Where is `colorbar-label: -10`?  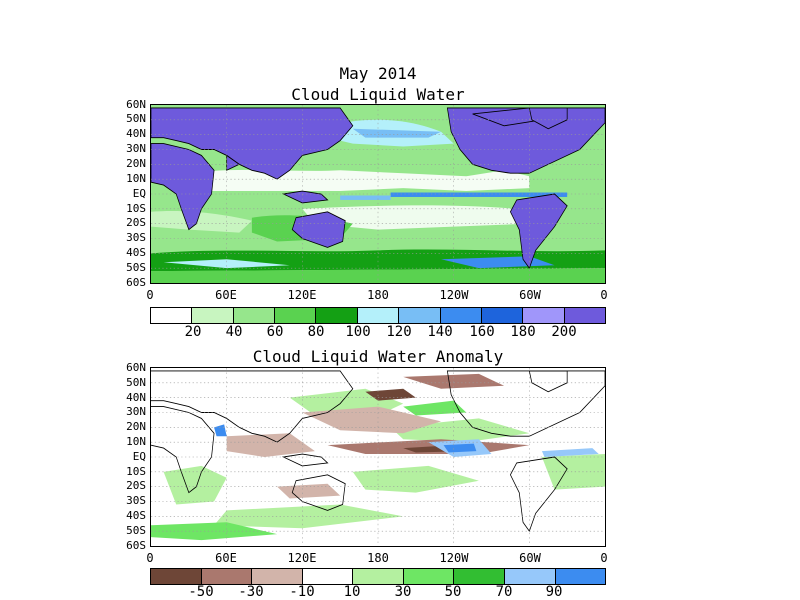
colorbar-label: -10 is located at coordinates (302, 592).